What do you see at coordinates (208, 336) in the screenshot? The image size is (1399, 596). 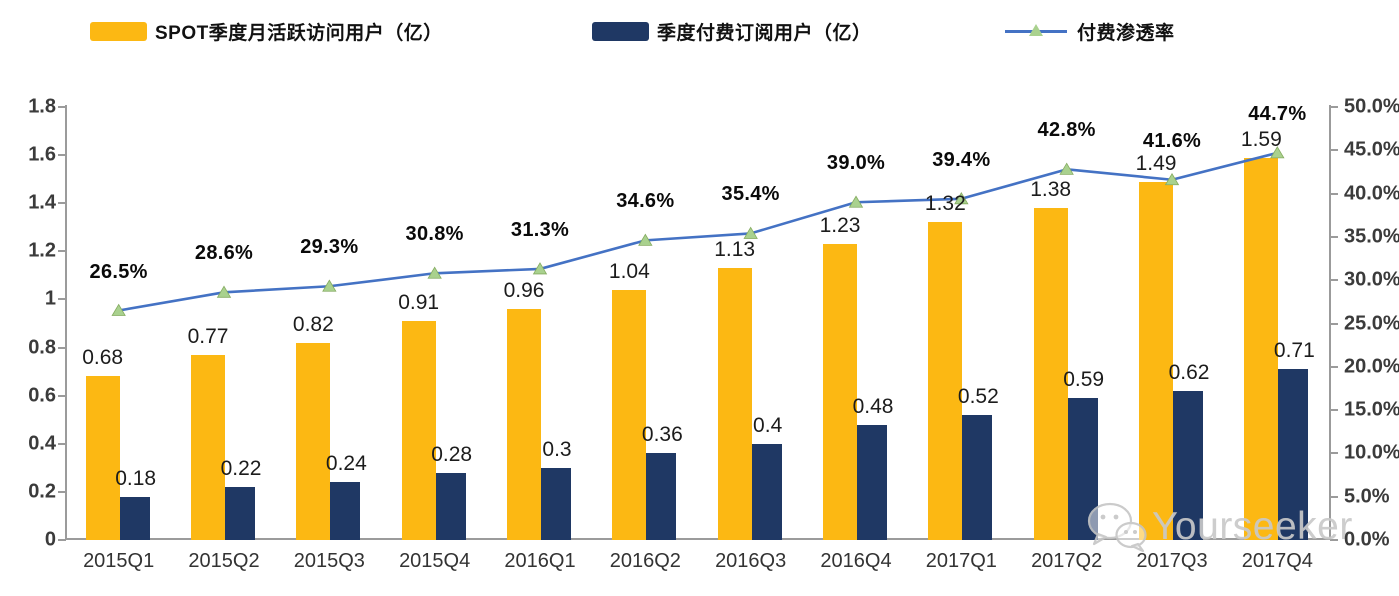 I see `mau-value-label: 0.77` at bounding box center [208, 336].